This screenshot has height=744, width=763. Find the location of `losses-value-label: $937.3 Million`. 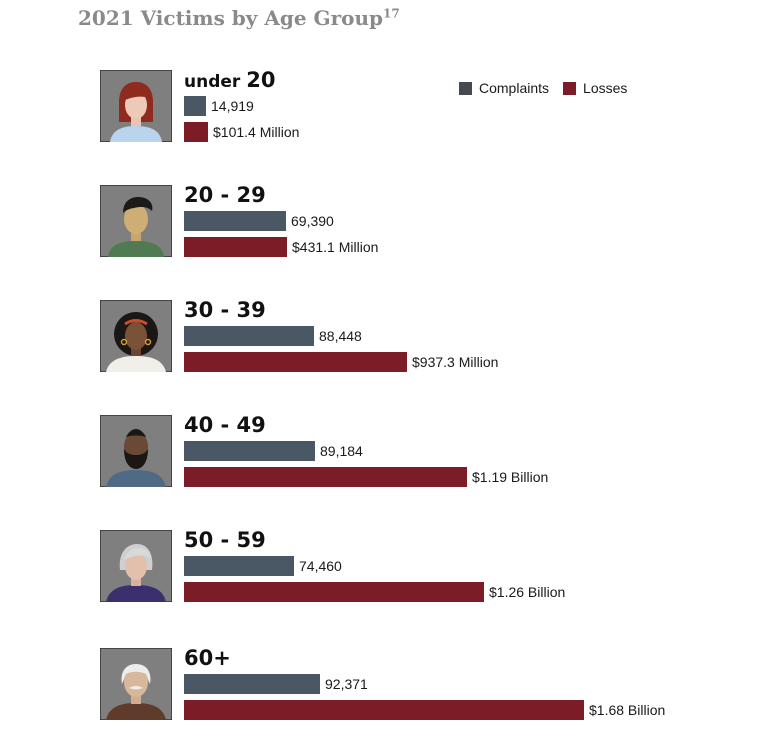

losses-value-label: $937.3 Million is located at coordinates (455, 362).